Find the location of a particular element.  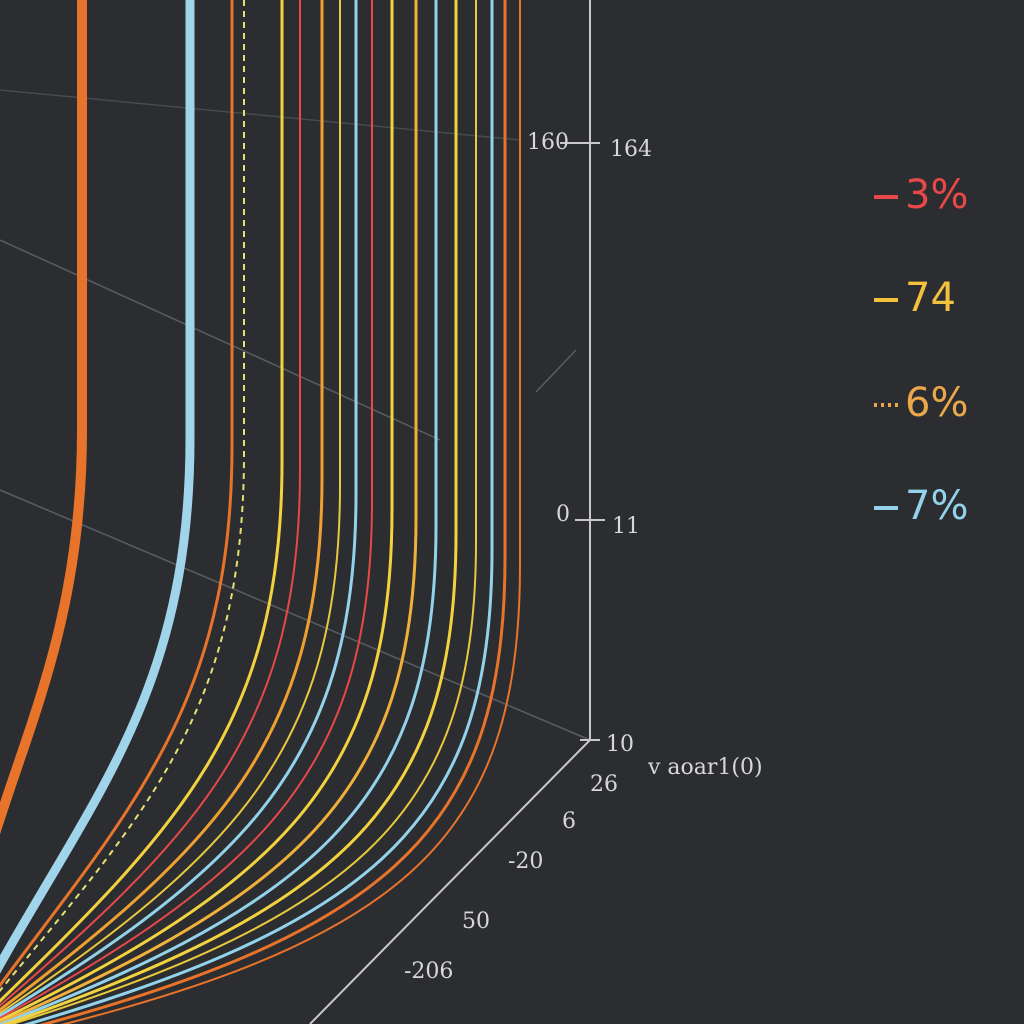

z-axis is located at coordinates (450, 881).